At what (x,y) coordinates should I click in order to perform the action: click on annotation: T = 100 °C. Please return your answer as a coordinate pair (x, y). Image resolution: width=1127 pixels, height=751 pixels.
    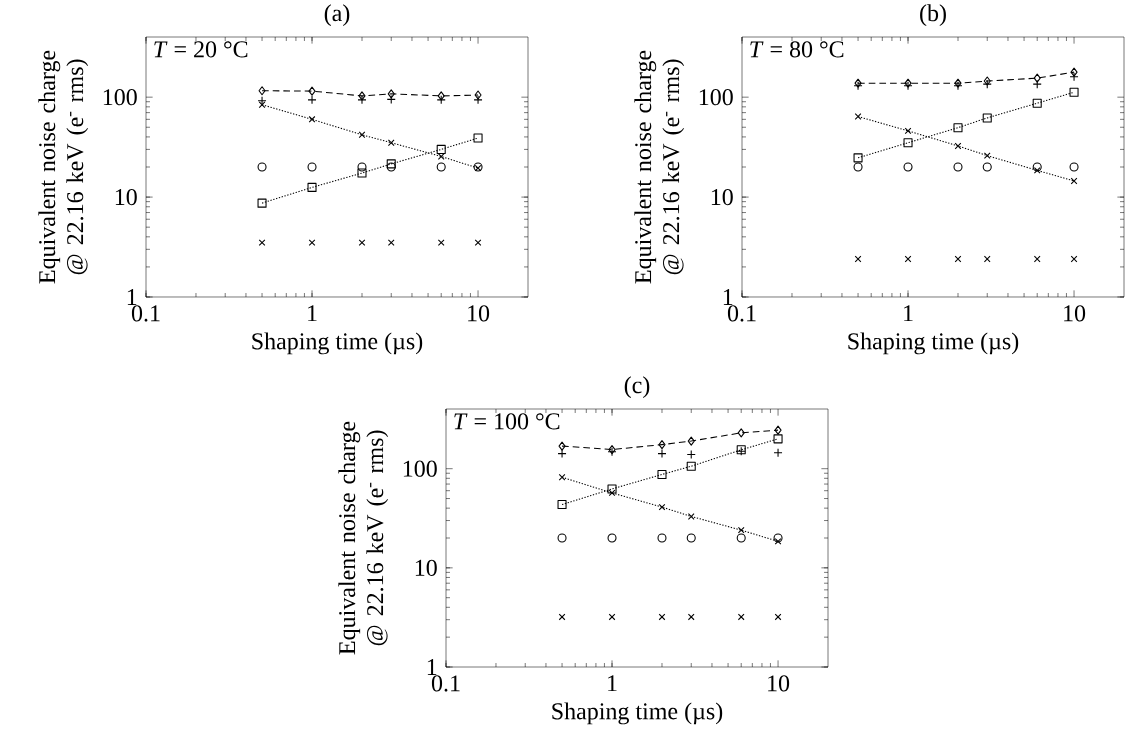
    Looking at the image, I should click on (507, 421).